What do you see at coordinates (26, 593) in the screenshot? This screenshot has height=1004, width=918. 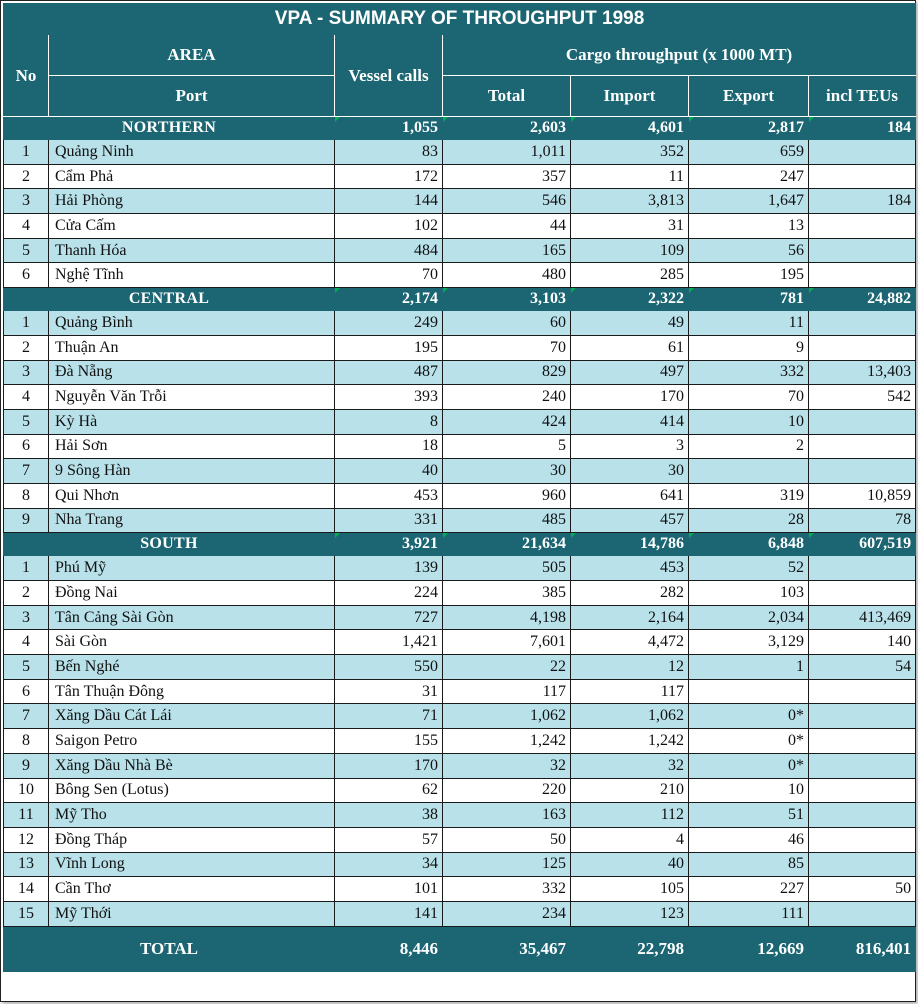 I see `cell-no: 2` at bounding box center [26, 593].